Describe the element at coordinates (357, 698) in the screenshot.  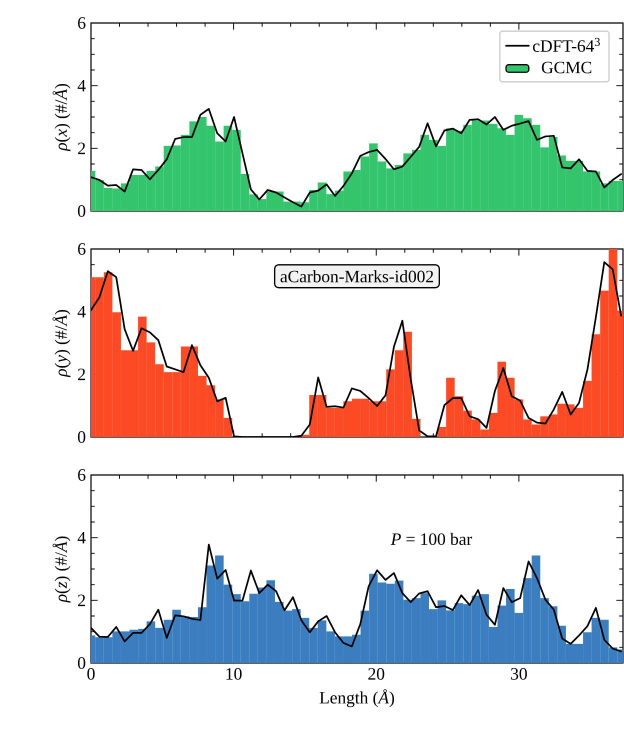
I see `x-axis-title: Length (Å)` at that location.